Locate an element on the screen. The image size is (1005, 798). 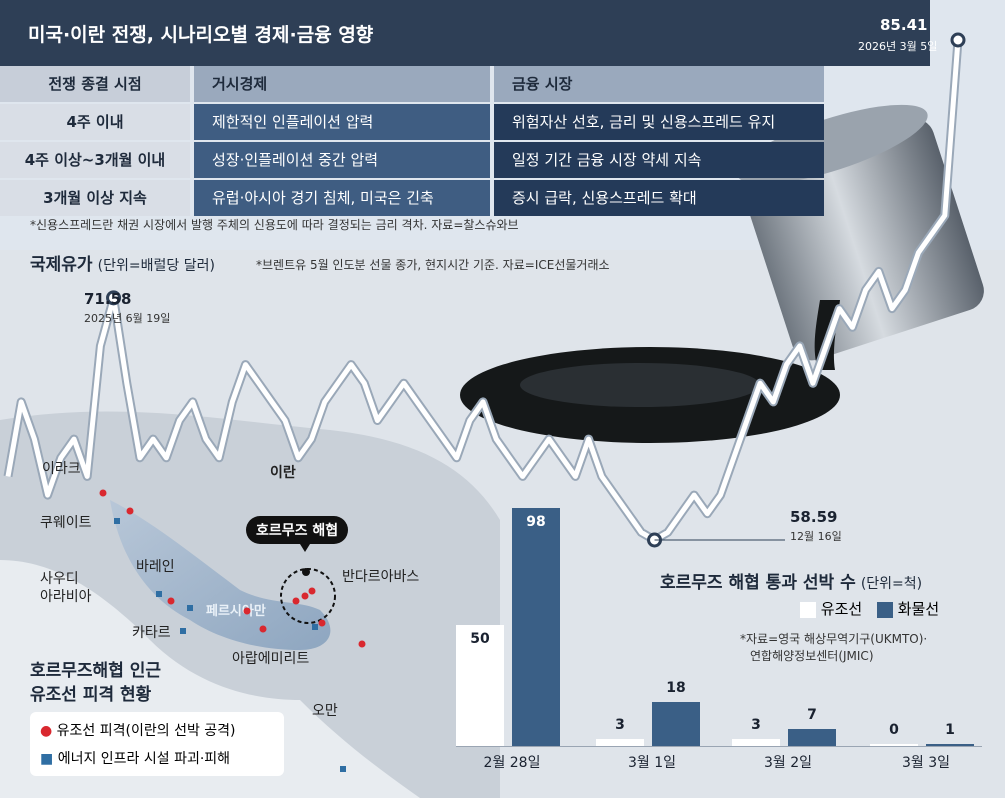
legend-row-attack: ● 유조선 피격(이란의 선박 공격) is located at coordinates (138, 730).